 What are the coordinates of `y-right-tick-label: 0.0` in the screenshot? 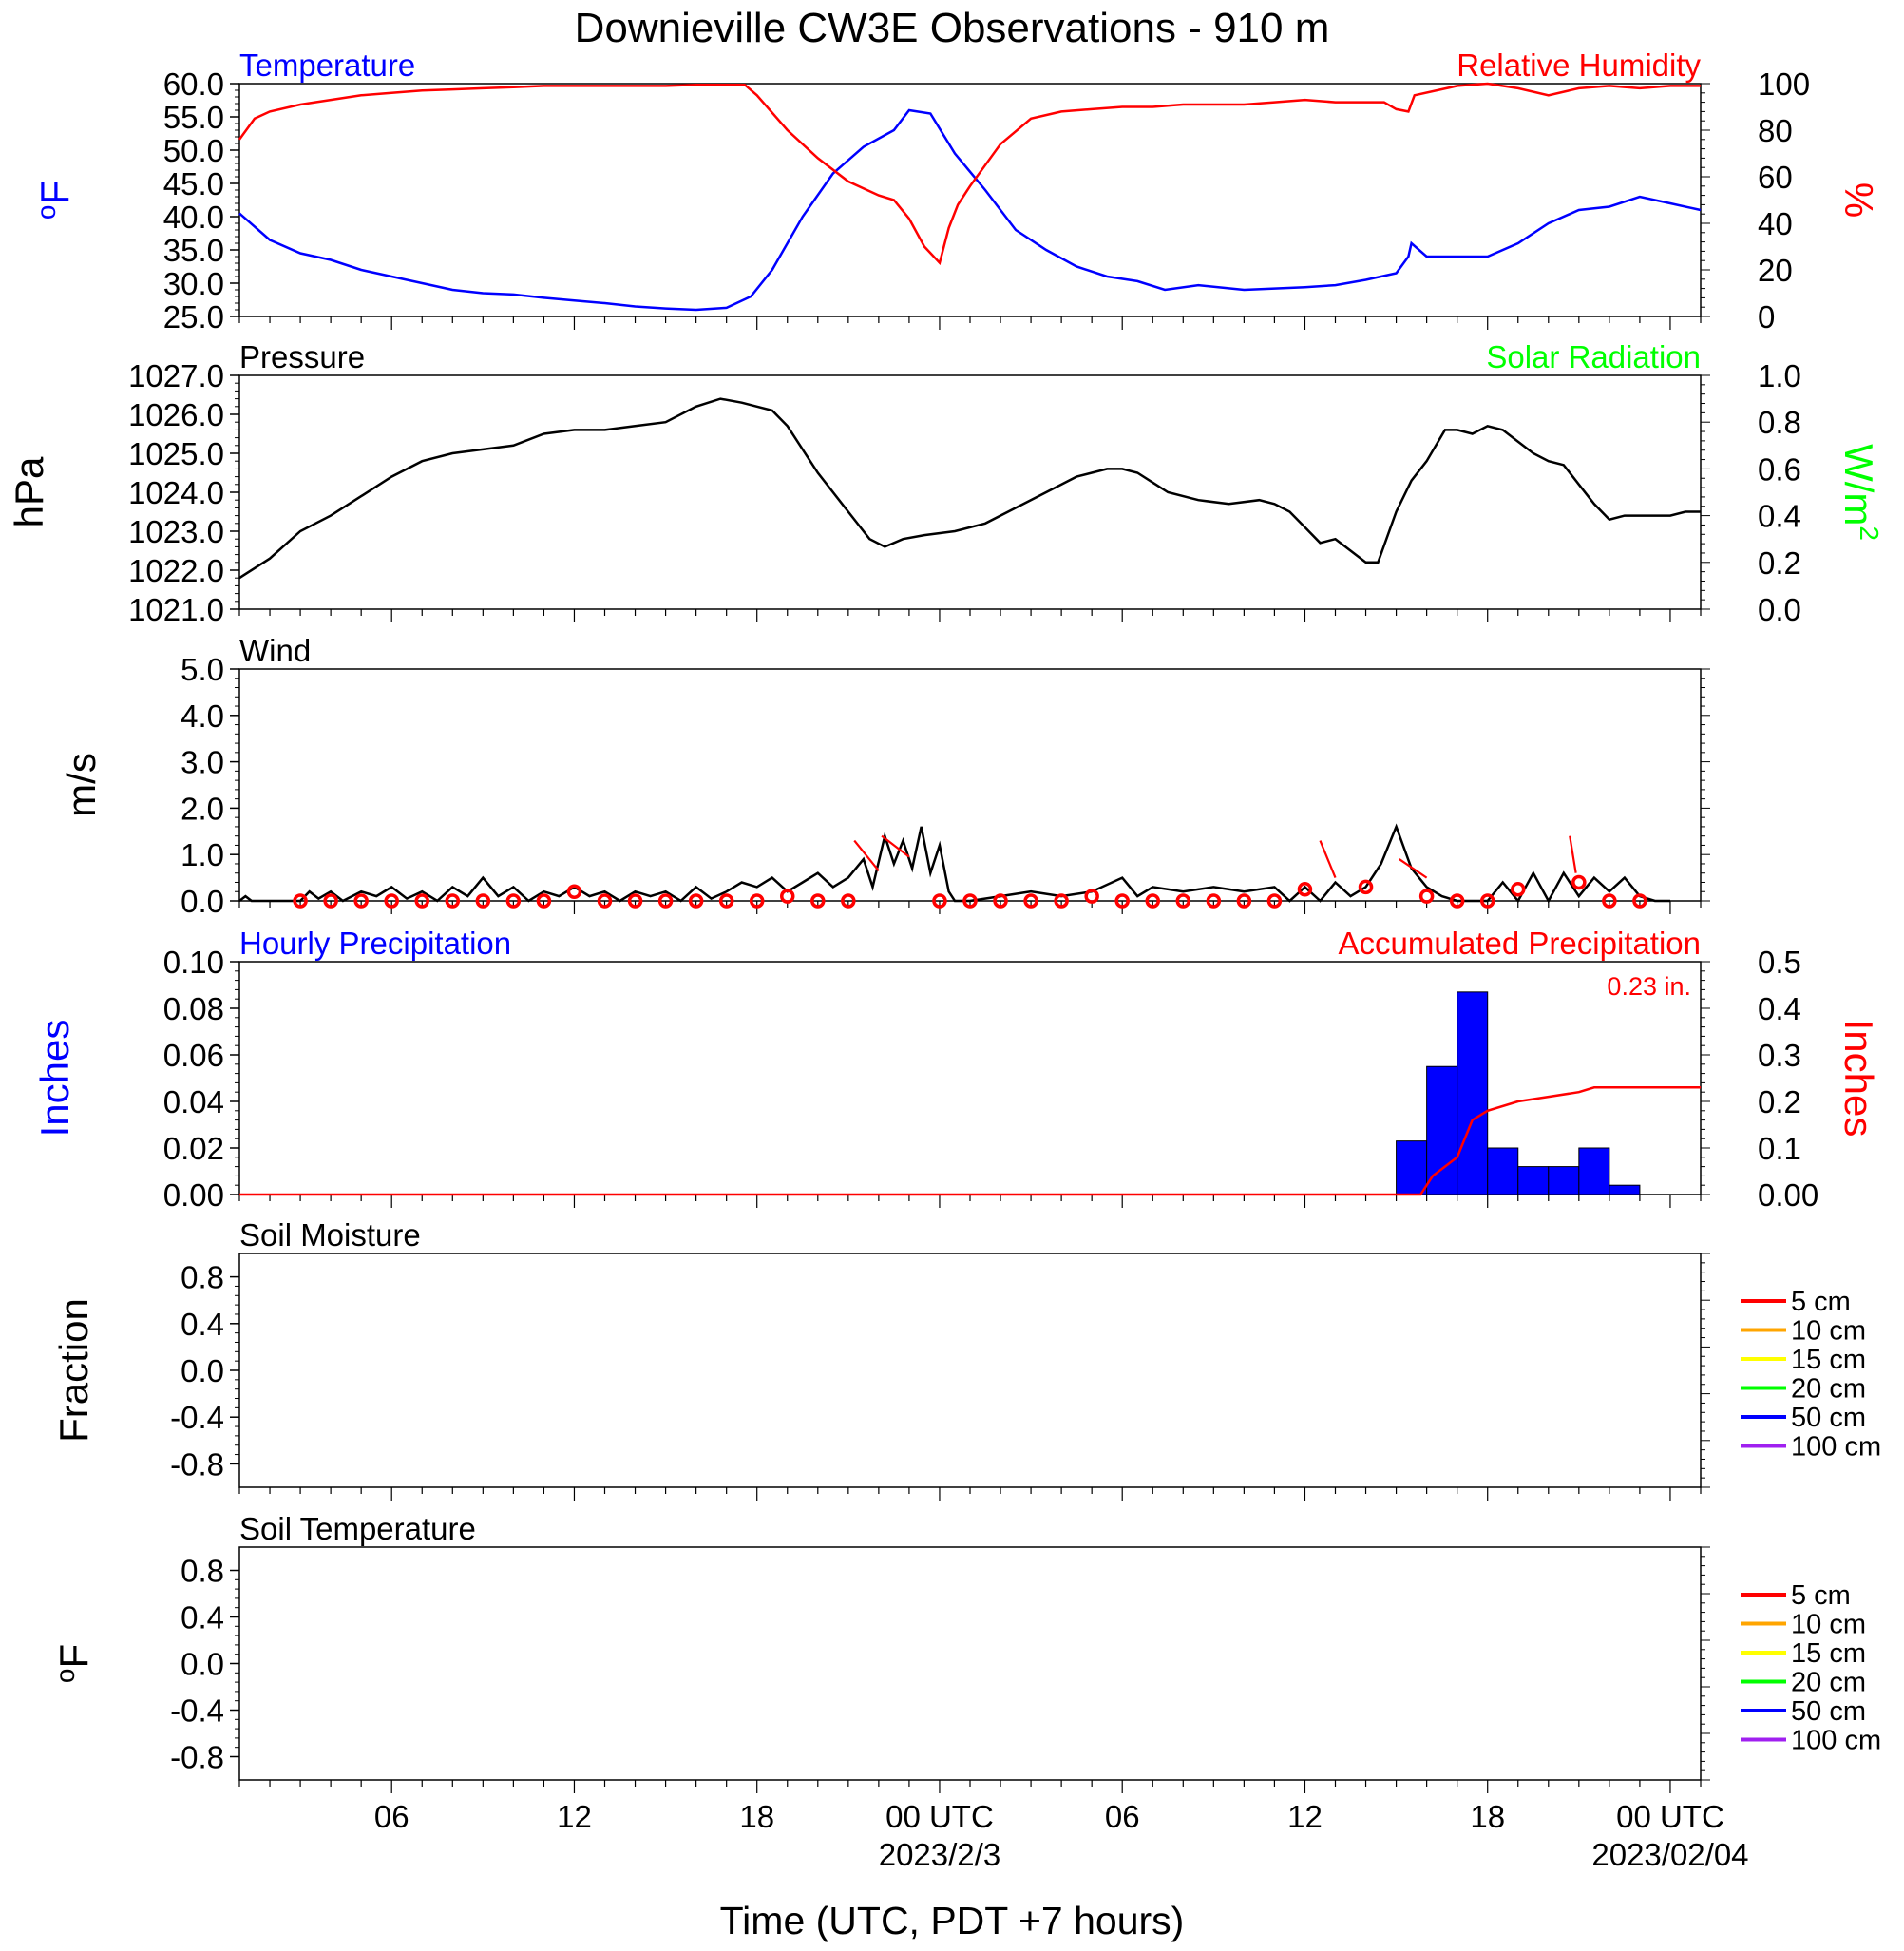 It's located at (1779, 609).